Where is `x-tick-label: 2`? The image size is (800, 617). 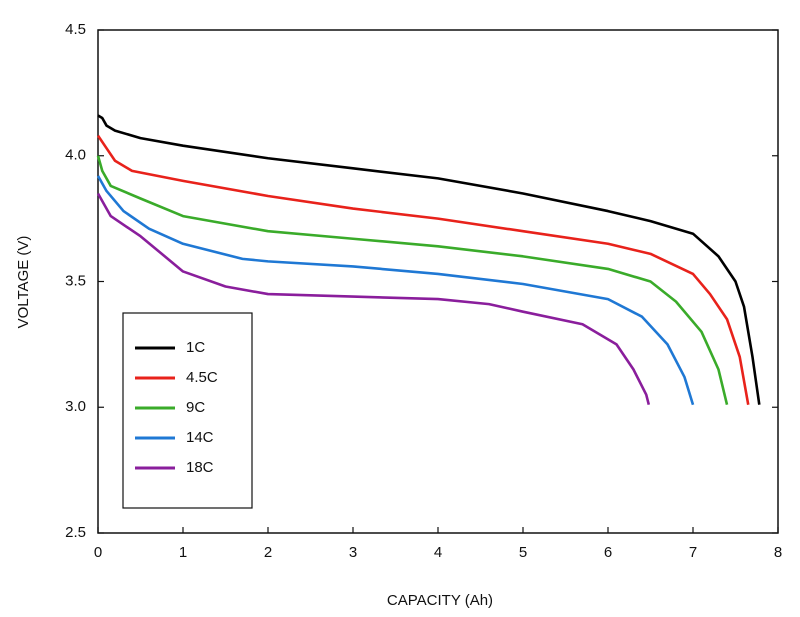
x-tick-label: 2 is located at coordinates (268, 552).